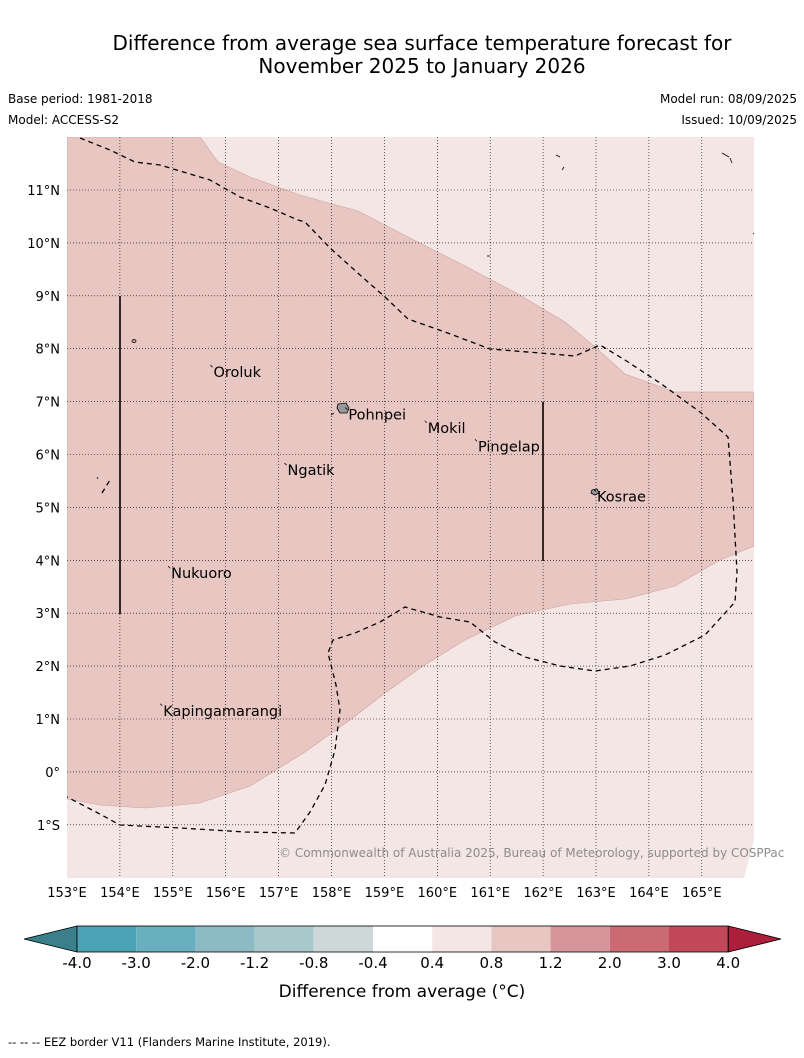 The width and height of the screenshot is (804, 1058). What do you see at coordinates (447, 429) in the screenshot?
I see `place-label: Mokil` at bounding box center [447, 429].